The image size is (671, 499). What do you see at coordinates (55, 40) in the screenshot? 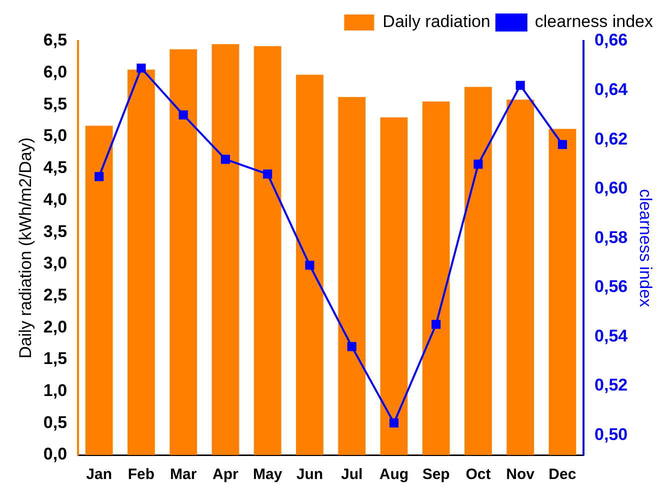
I see `y-tick-label: 6,5` at bounding box center [55, 40].